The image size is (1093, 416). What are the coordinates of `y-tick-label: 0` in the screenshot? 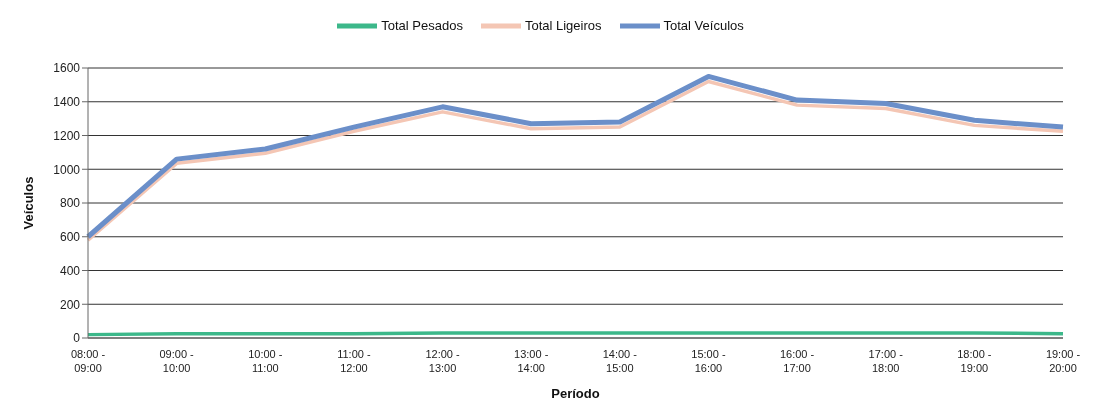 It's located at (77, 338).